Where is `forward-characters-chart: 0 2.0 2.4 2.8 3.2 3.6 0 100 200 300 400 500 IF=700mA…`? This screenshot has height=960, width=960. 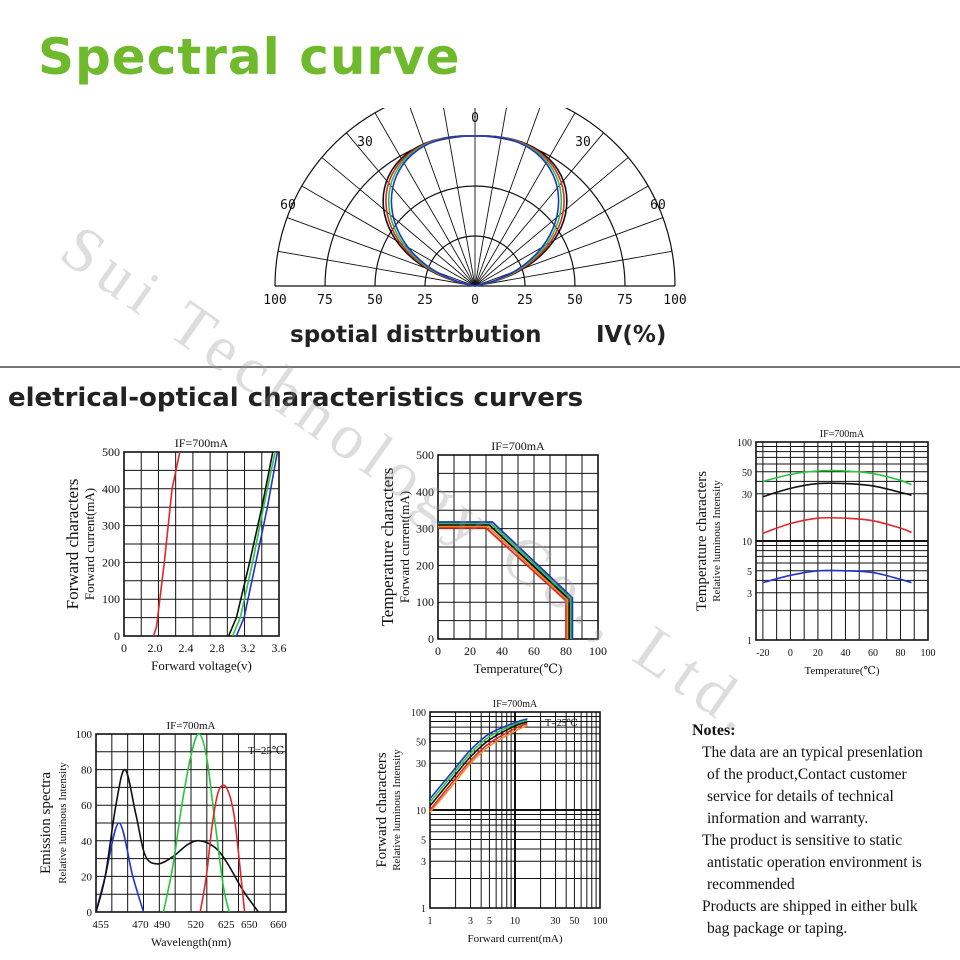 forward-characters-chart: 0 2.0 2.4 2.8 3.2 3.6 0 100 200 300 400 500 IF=700mA… is located at coordinates (175, 554).